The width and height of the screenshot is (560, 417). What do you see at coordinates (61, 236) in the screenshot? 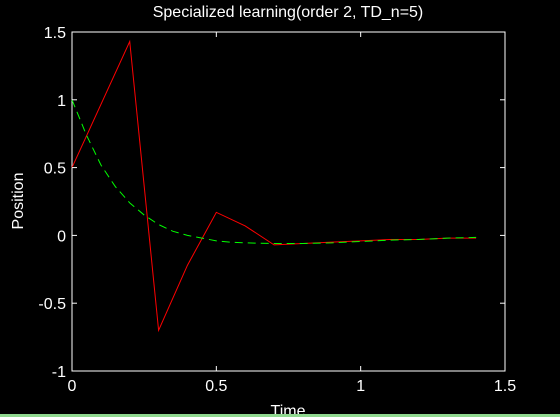
I see `y-tick-label: 0` at bounding box center [61, 236].